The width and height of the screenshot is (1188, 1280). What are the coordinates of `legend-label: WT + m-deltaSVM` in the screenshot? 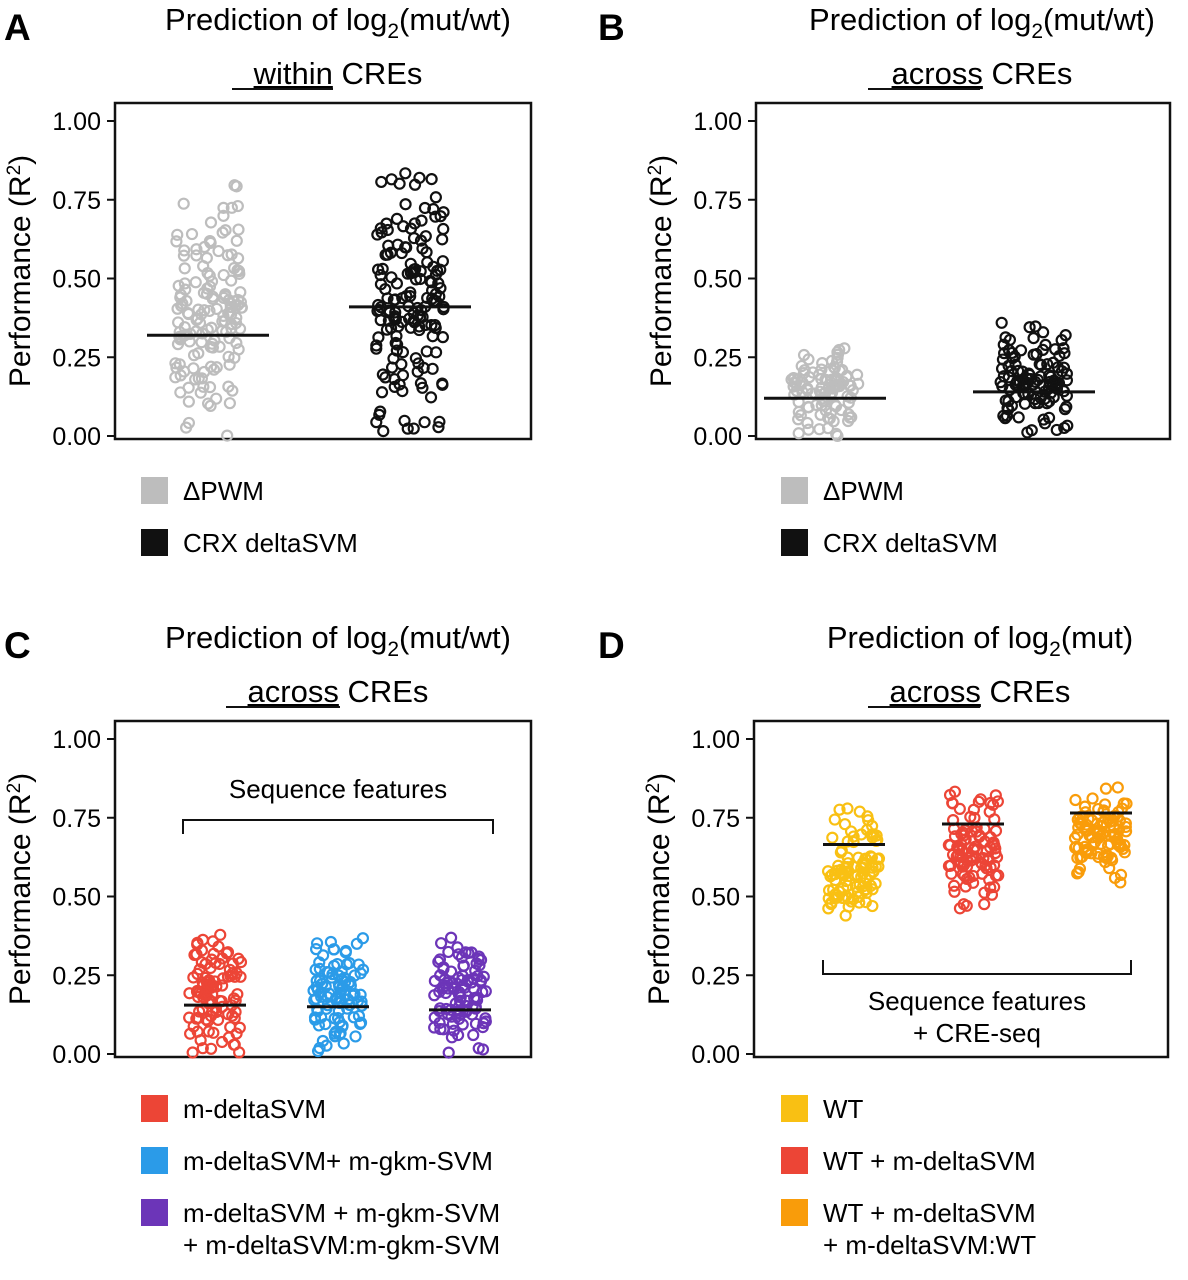 It's located at (929, 1213).